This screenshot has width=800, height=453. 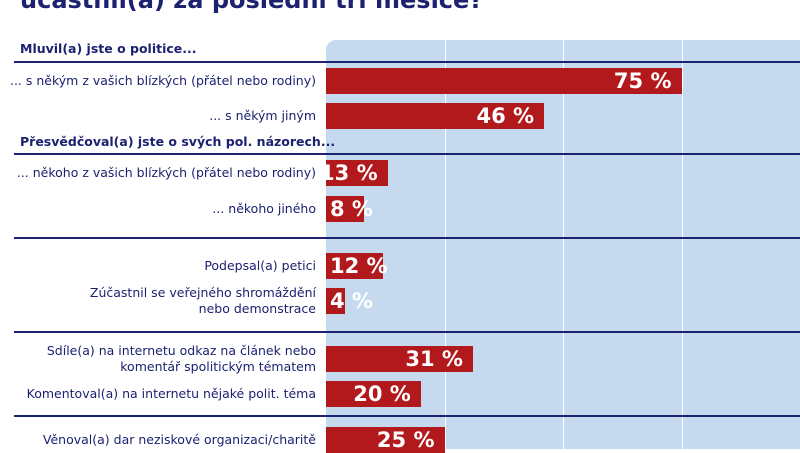 I want to click on bar-value: 75 %, so click(x=642, y=81).